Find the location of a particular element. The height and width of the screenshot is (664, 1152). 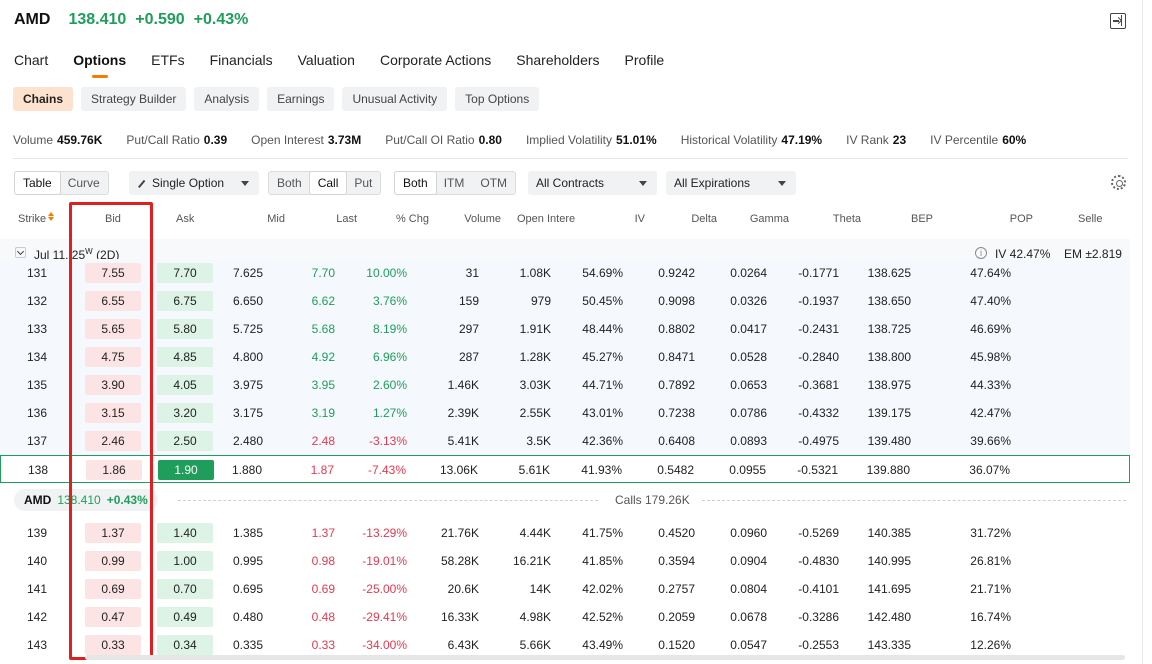

ask-cell: 4.05 is located at coordinates (185, 385).